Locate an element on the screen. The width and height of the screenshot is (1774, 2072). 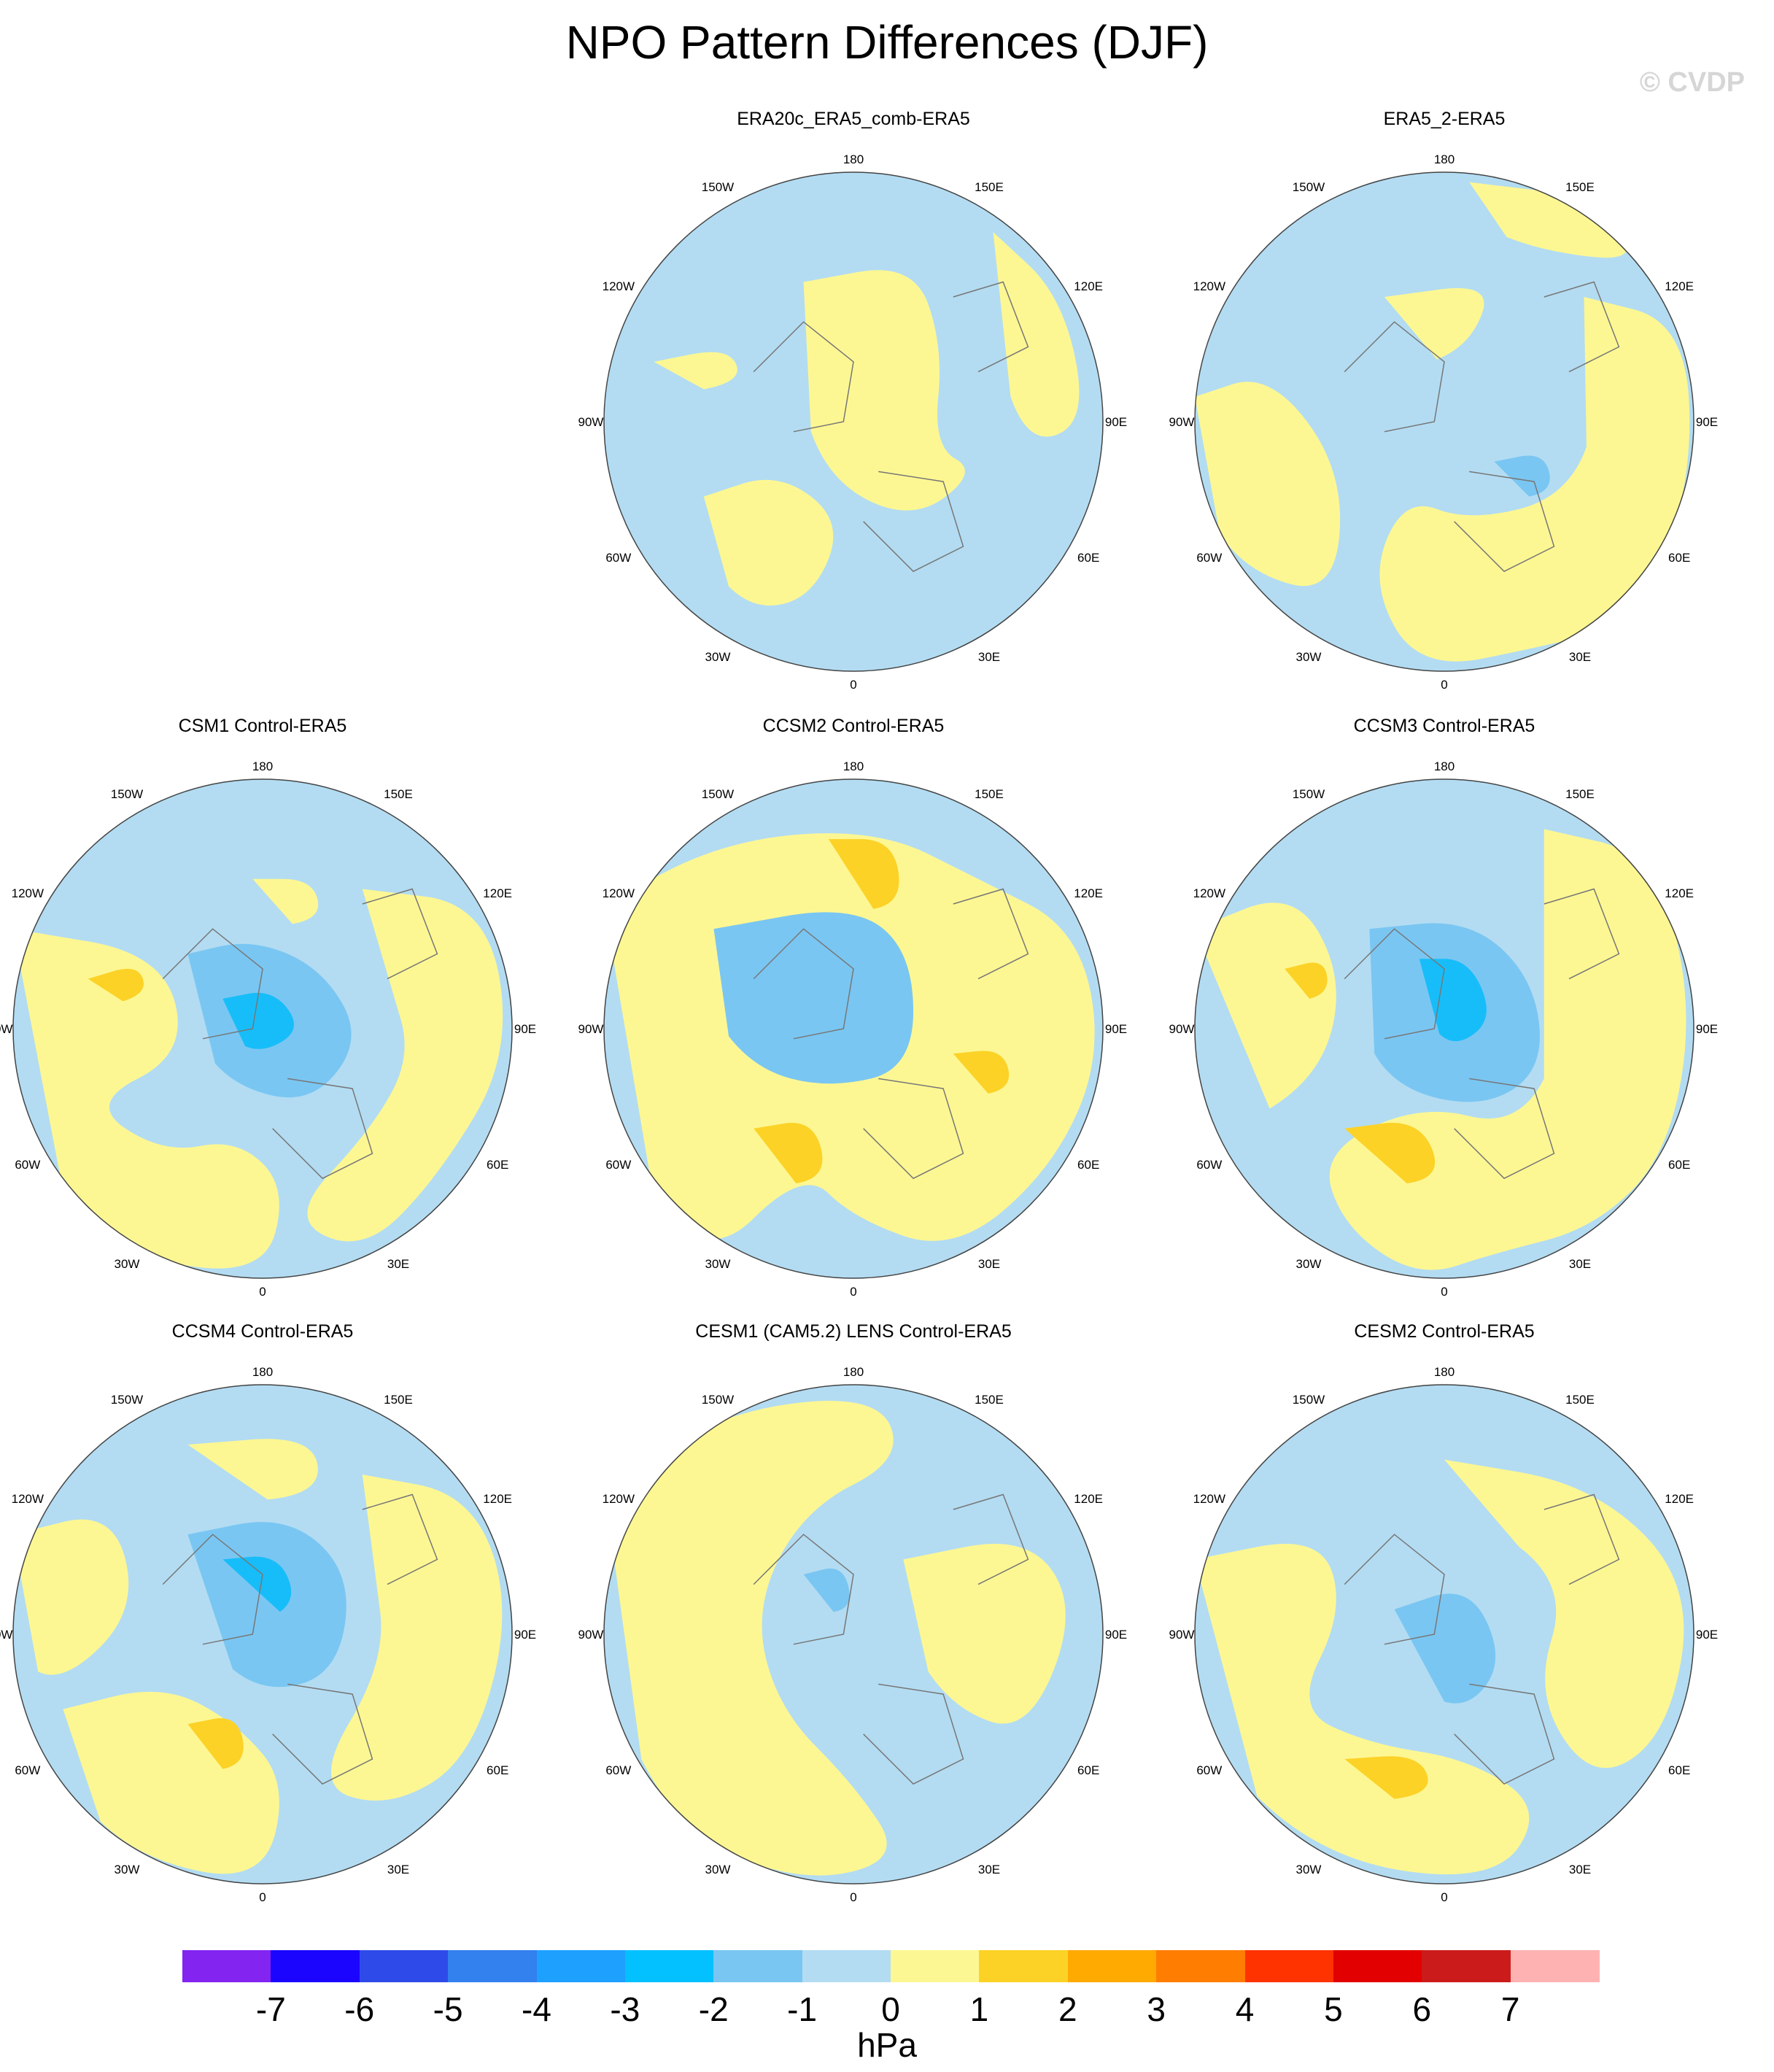
colorbar is located at coordinates (891, 1966).